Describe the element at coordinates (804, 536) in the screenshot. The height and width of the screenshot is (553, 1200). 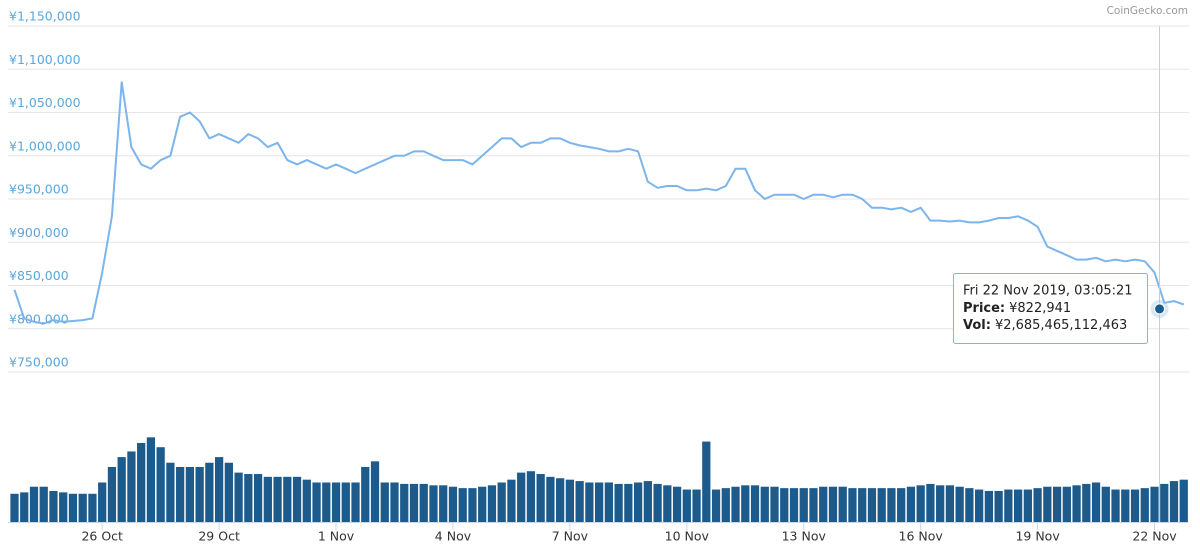
I see `x-tick-label: 13 Nov` at that location.